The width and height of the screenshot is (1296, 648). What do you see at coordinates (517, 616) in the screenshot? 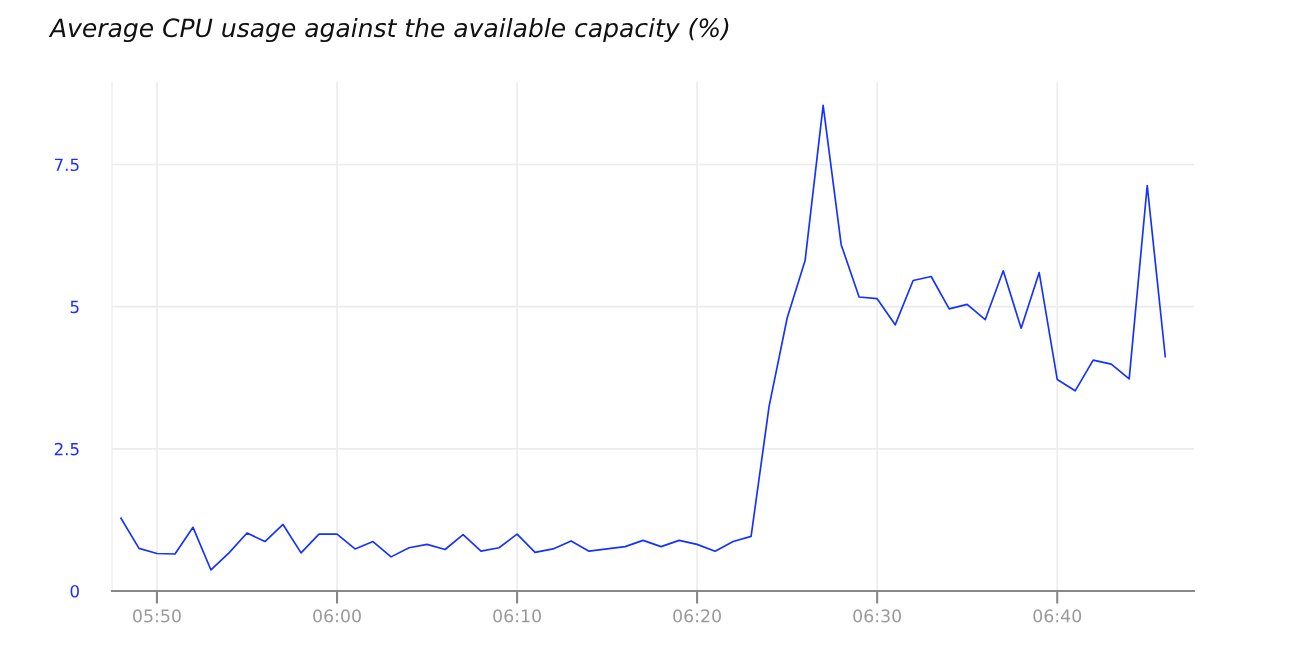
I see `x-tick-label: 06:10` at bounding box center [517, 616].